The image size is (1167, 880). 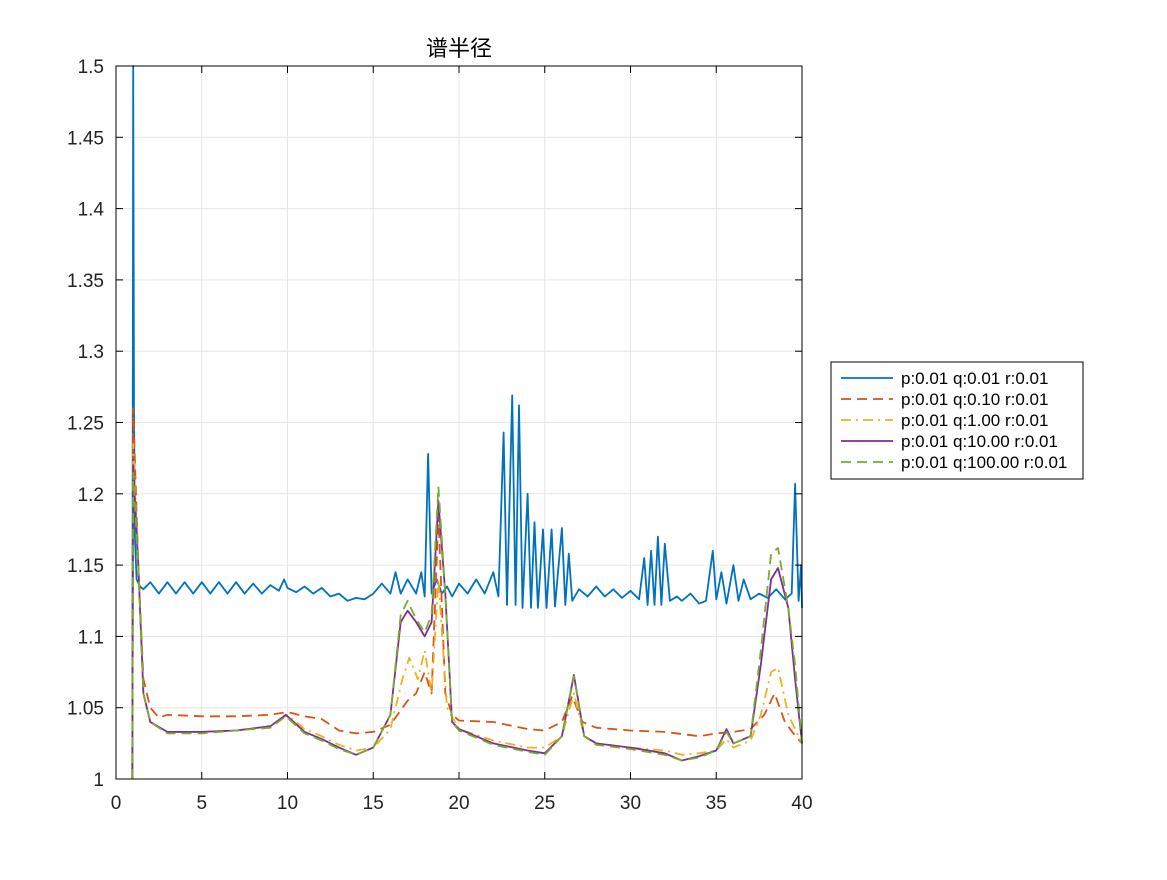 I want to click on y-tick-label: 1.15, so click(x=85, y=566).